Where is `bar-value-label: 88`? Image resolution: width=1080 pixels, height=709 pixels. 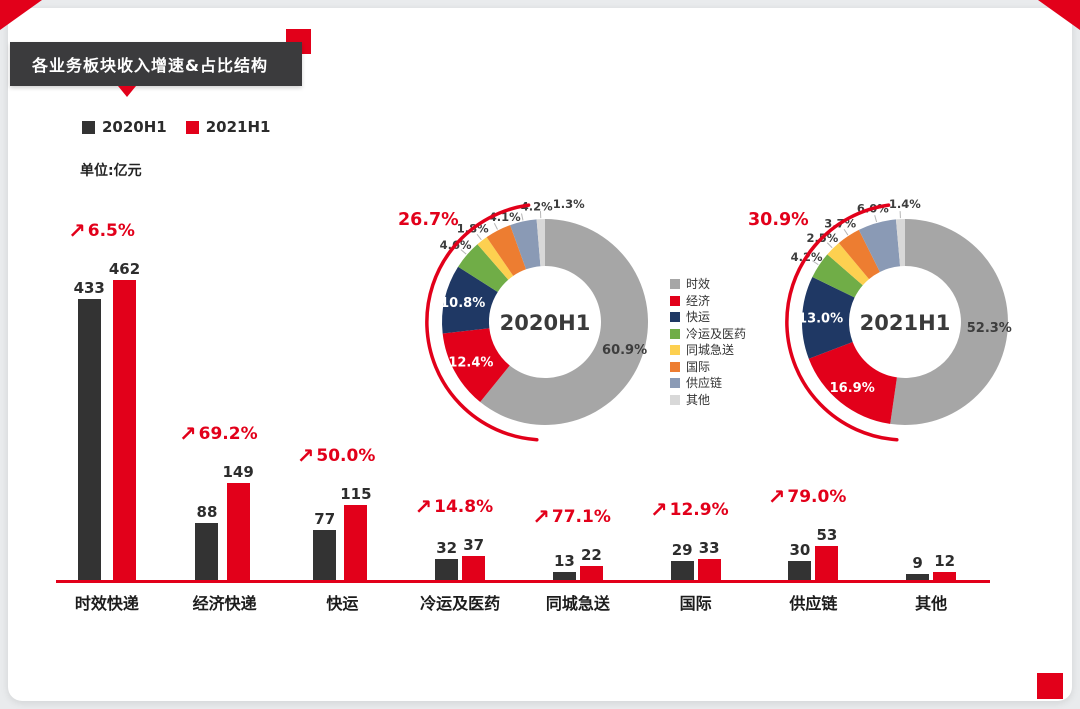
bar-value-label: 88 is located at coordinates (207, 511).